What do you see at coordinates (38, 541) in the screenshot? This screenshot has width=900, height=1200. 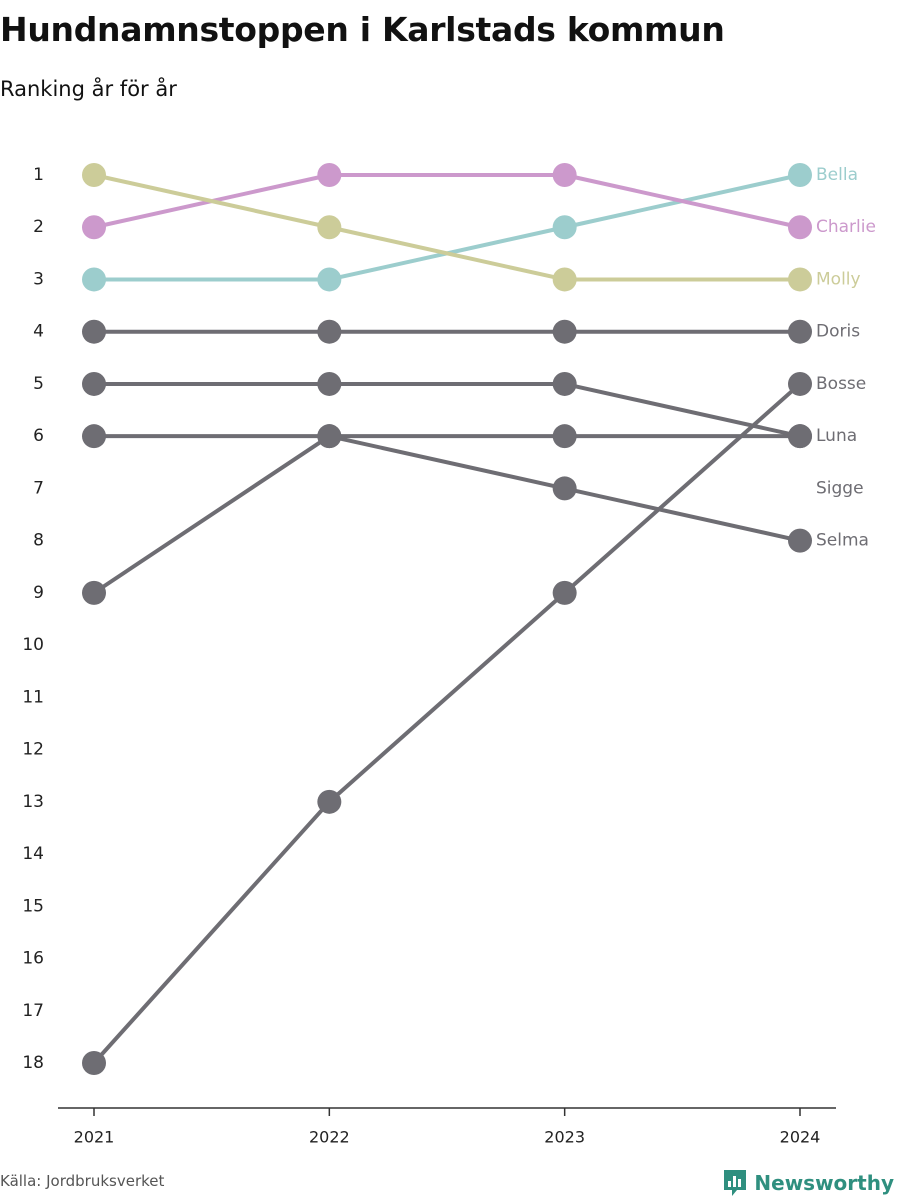 I see `y-tick-label: 8` at bounding box center [38, 541].